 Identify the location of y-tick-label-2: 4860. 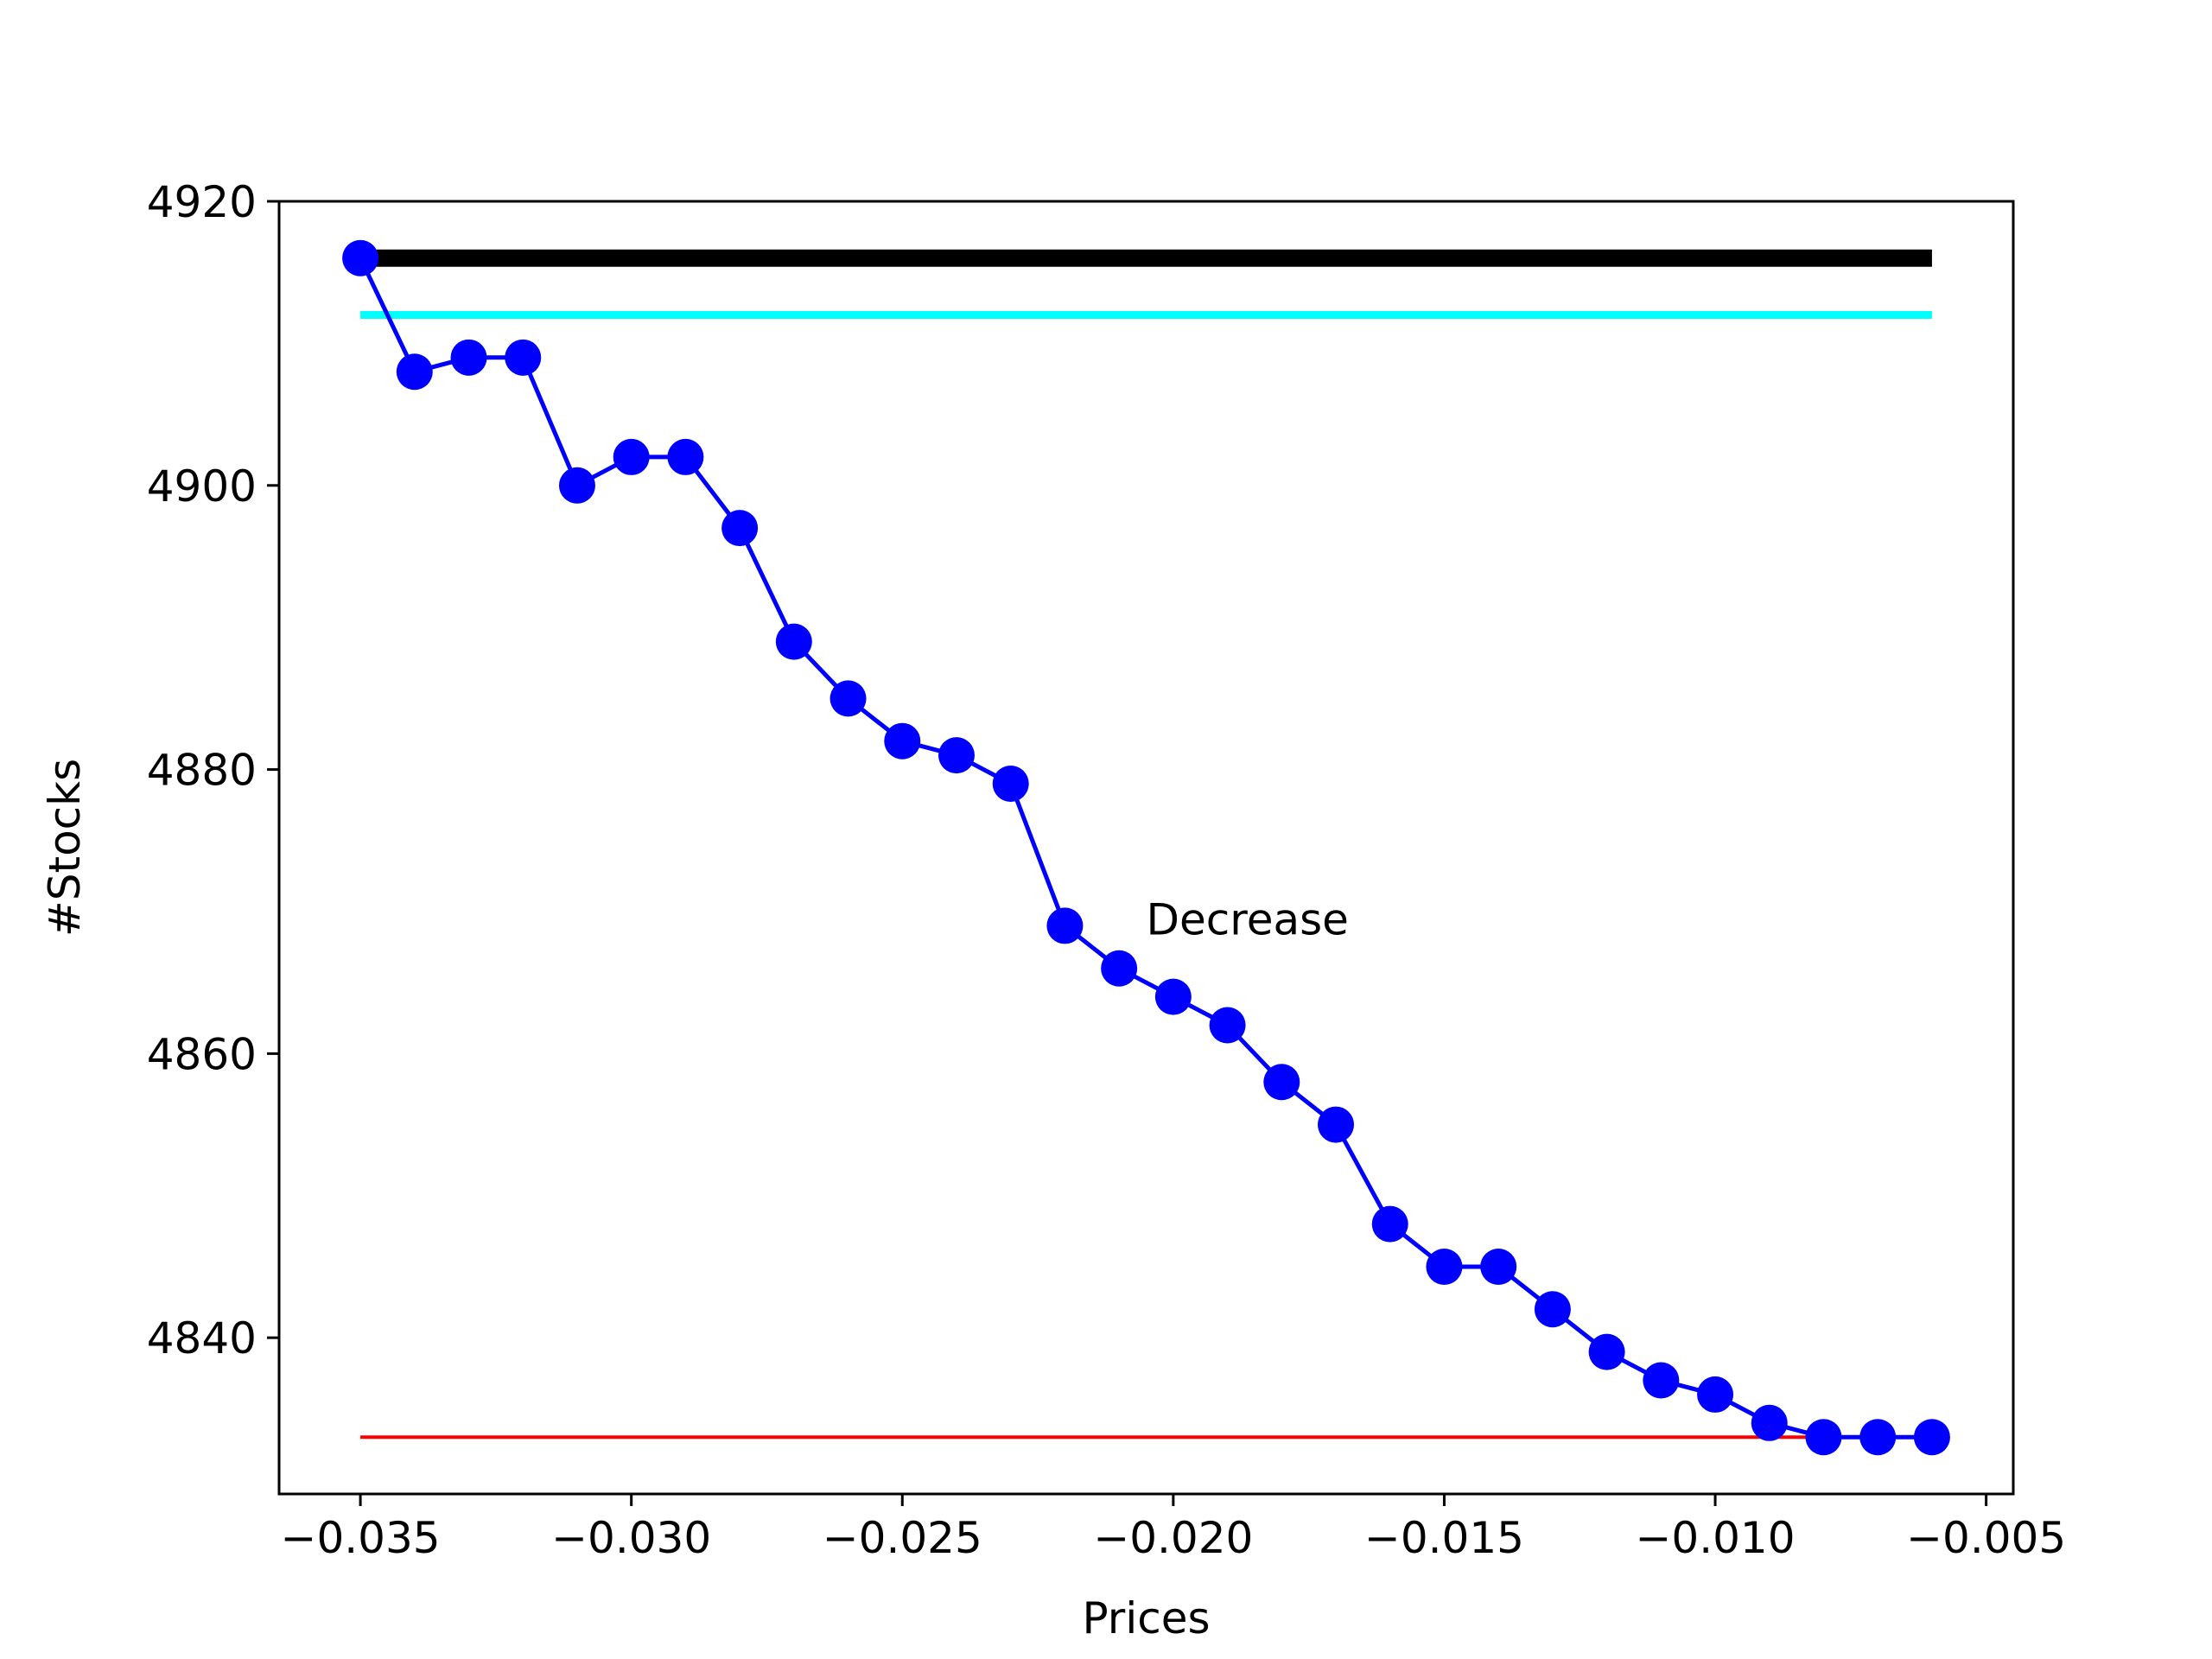
(202, 1054).